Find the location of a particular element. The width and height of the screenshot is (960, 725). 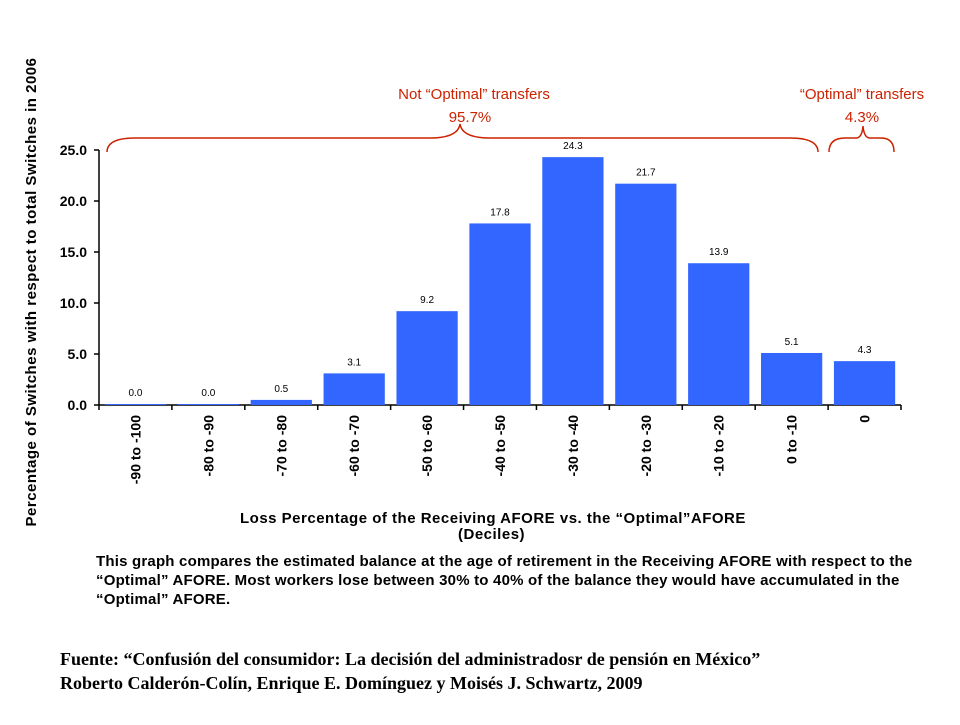

bar-value-label: 21.7 is located at coordinates (646, 173).